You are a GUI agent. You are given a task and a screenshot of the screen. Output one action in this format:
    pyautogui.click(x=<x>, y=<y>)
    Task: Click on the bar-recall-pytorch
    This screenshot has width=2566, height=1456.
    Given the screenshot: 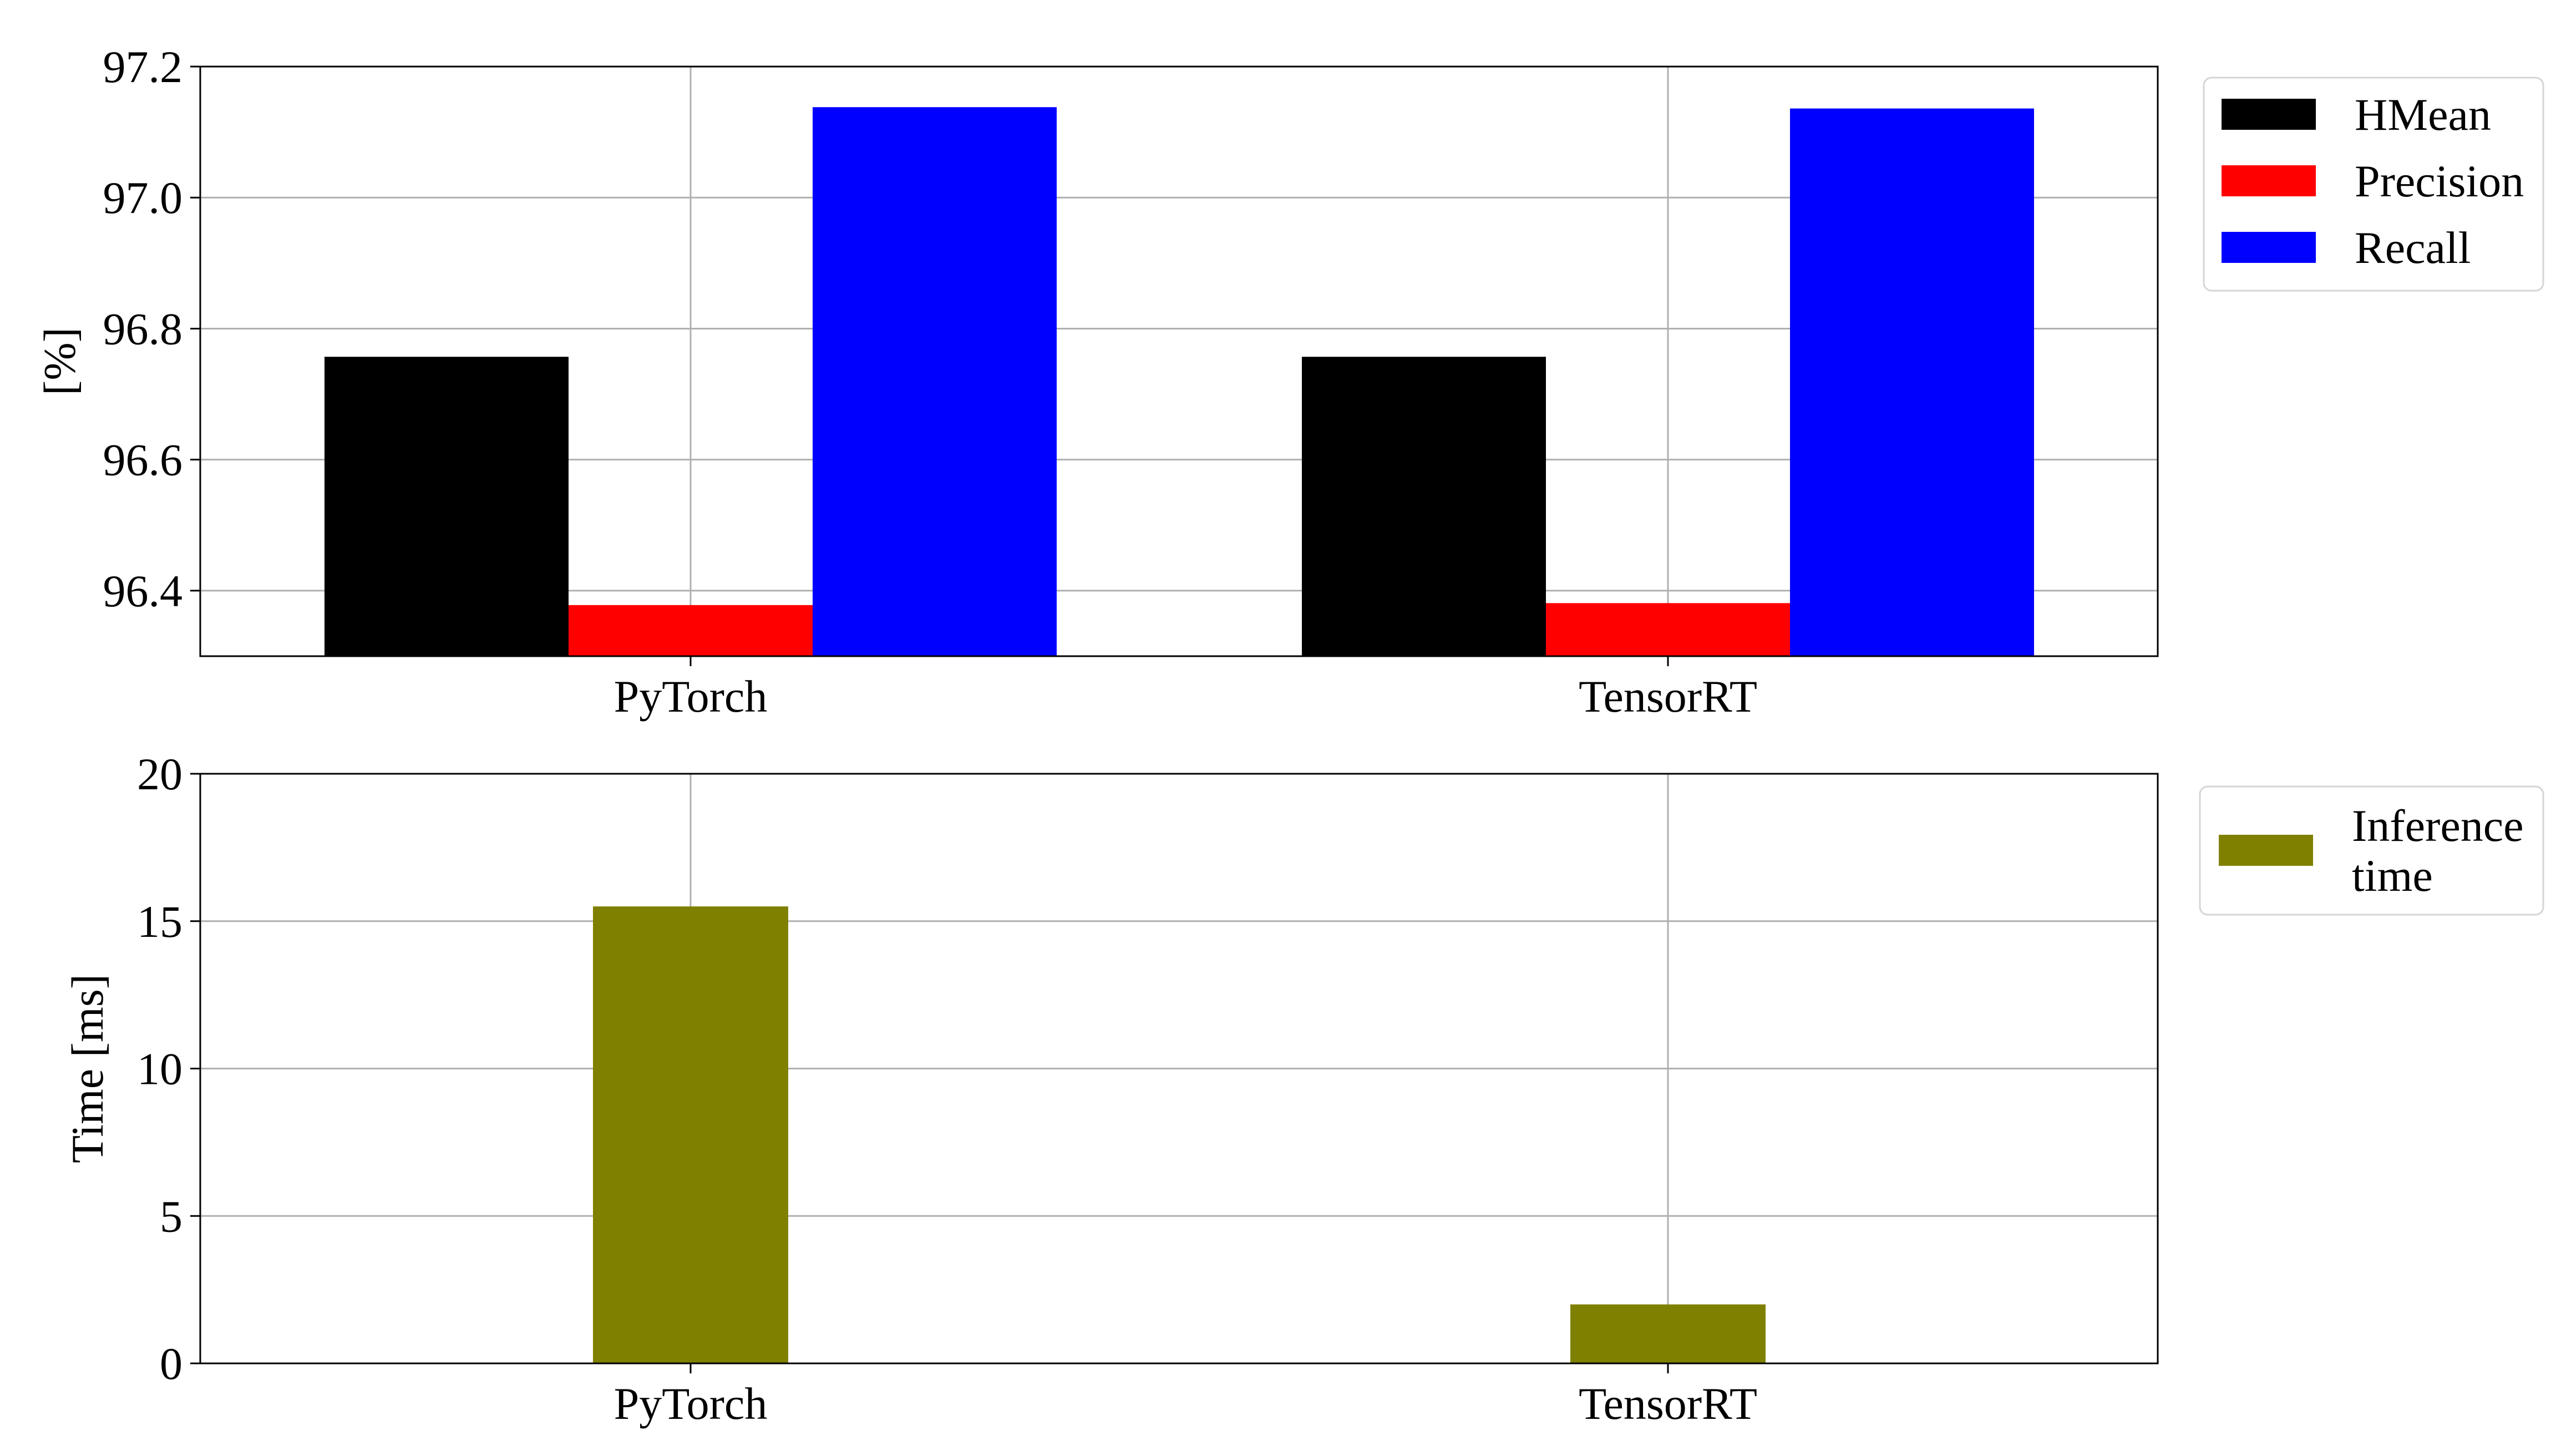 What is the action you would take?
    pyautogui.click(x=935, y=381)
    